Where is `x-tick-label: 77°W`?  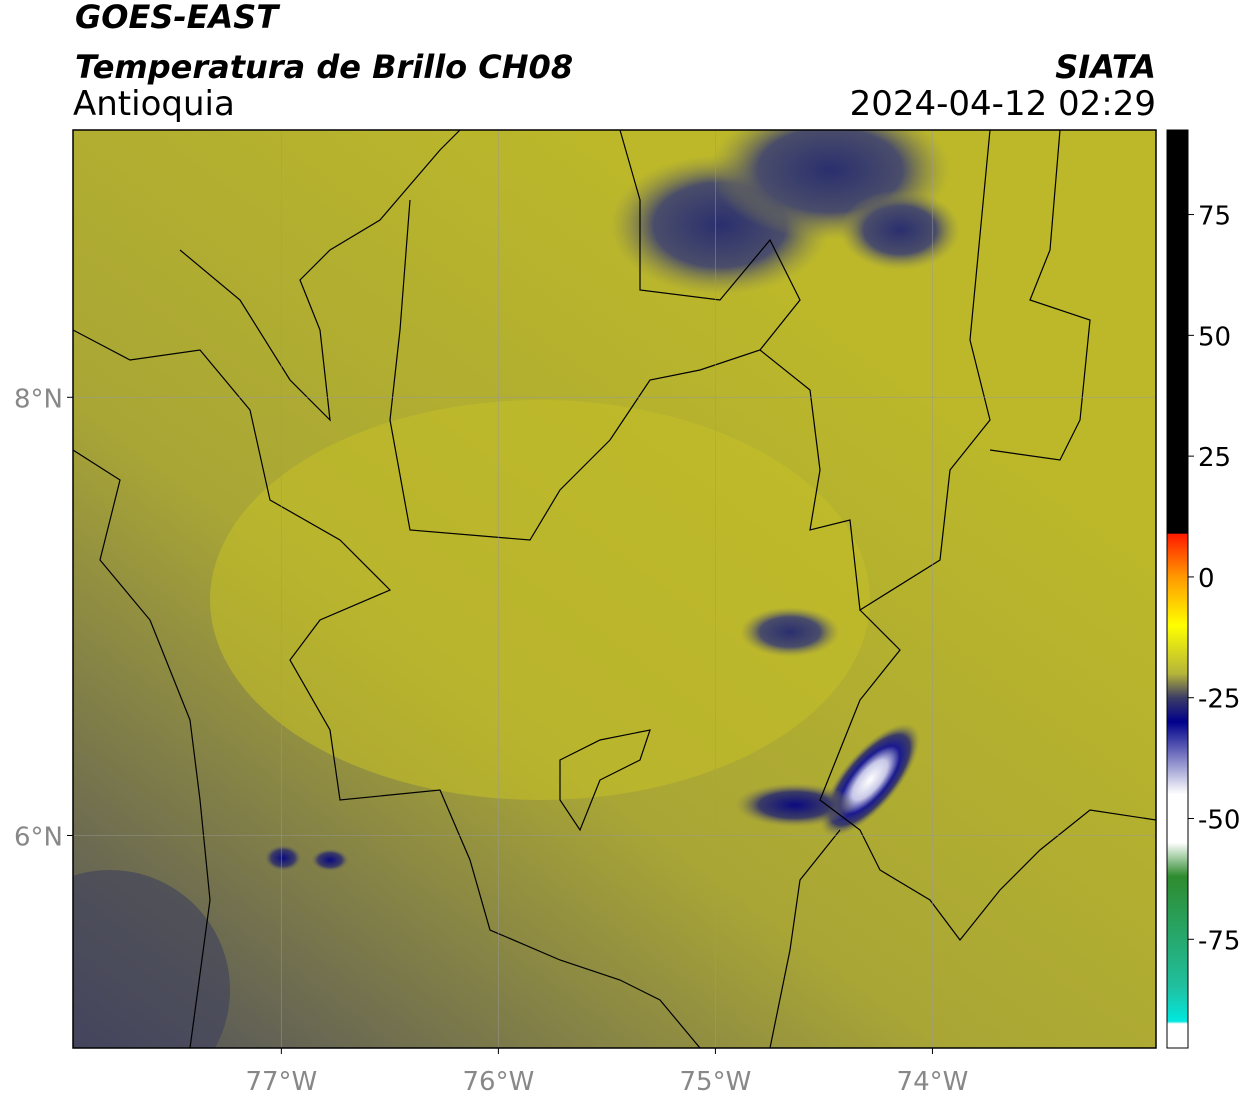 x-tick-label: 77°W is located at coordinates (281, 1082).